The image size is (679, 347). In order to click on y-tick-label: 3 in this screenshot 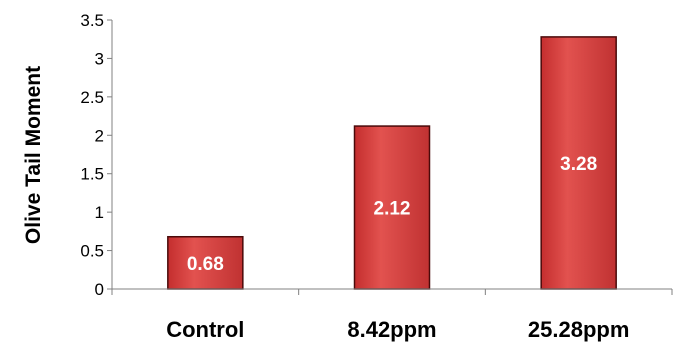, I will do `click(99, 58)`.